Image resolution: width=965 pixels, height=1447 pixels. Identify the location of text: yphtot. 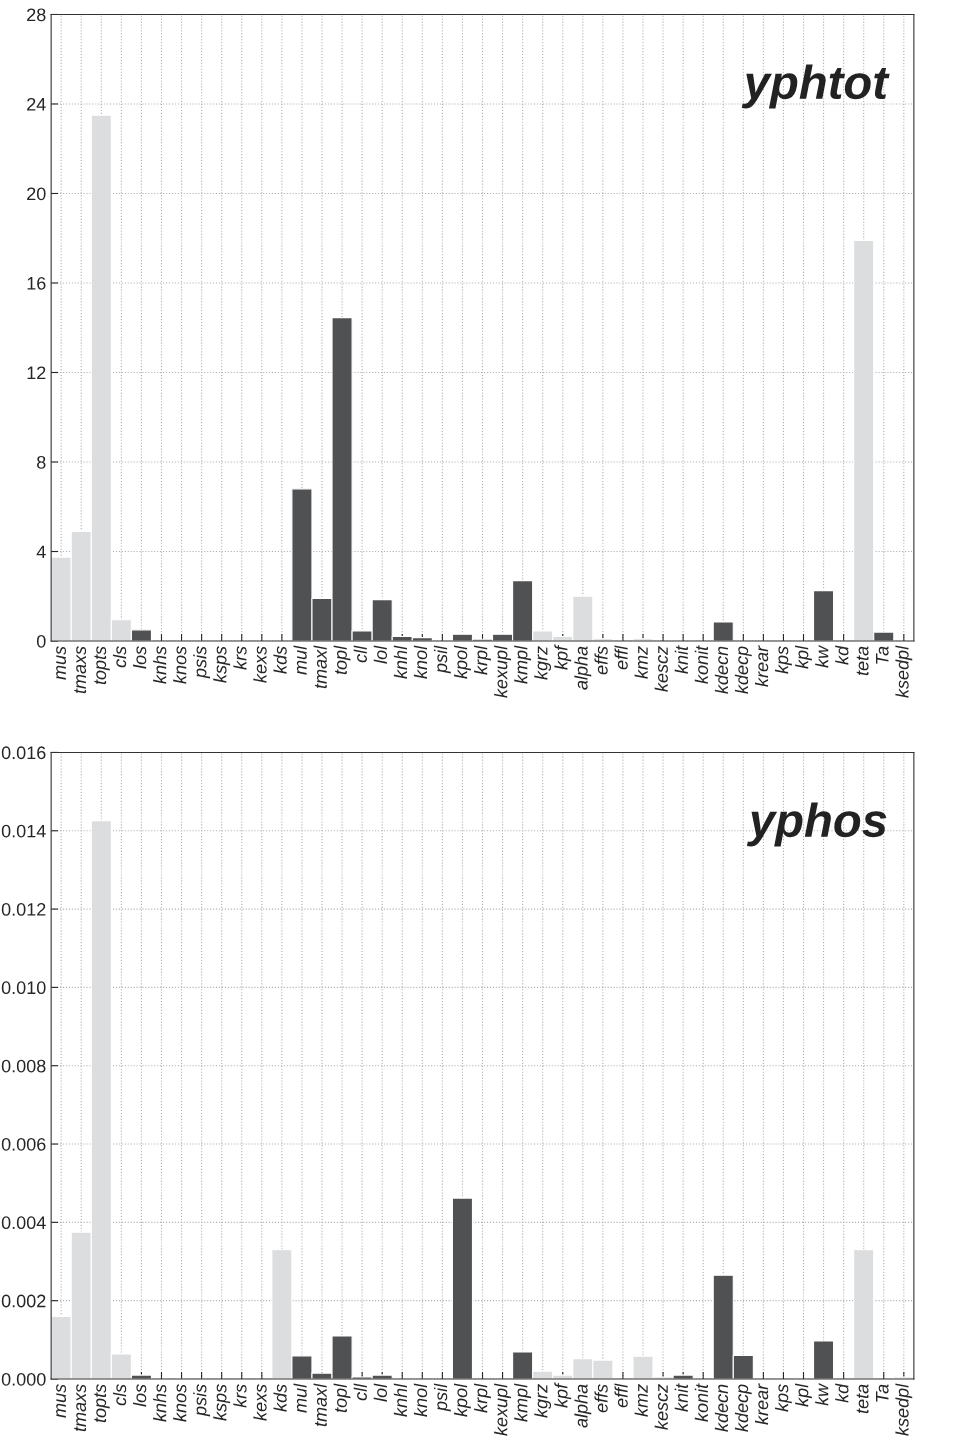
(815, 86).